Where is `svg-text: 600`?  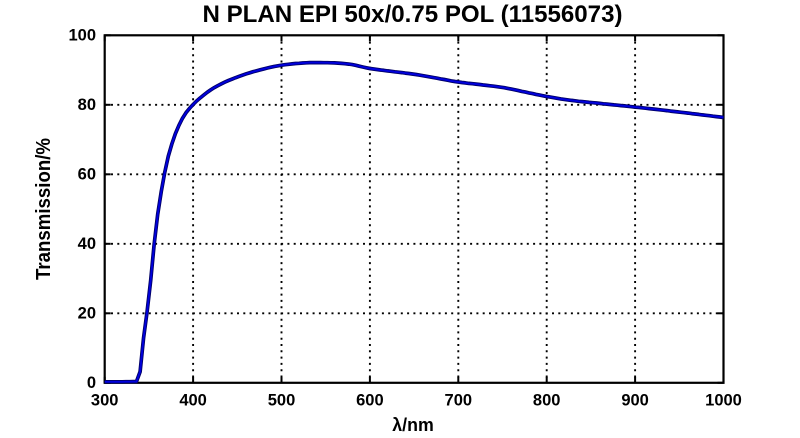 svg-text: 600 is located at coordinates (370, 401).